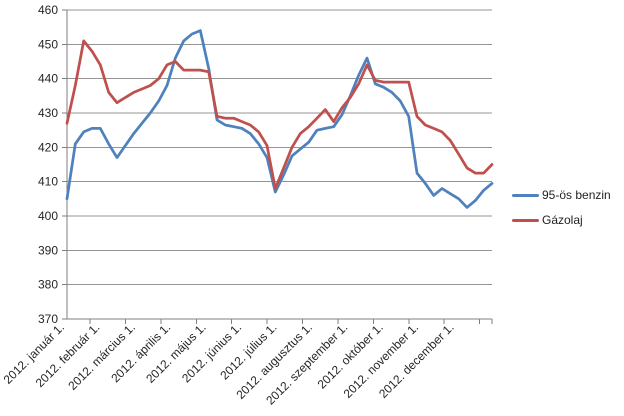 This screenshot has width=624, height=416. Describe the element at coordinates (48, 44) in the screenshot. I see `y-axis-tick-label: 450` at that location.